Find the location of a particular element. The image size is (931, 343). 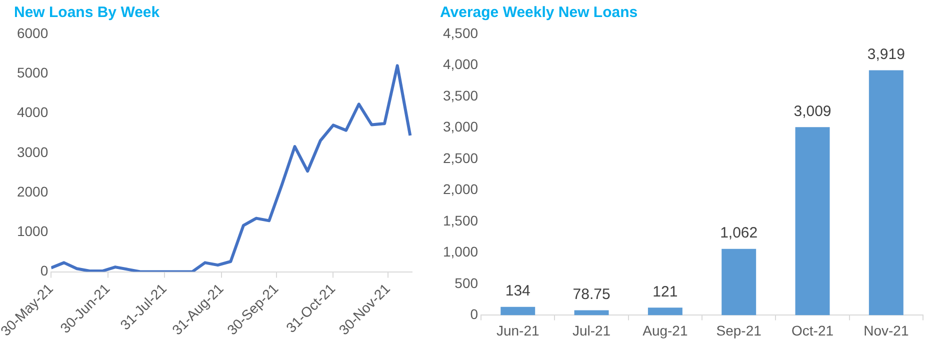

y-tick-label: 3000 is located at coordinates (32, 152).